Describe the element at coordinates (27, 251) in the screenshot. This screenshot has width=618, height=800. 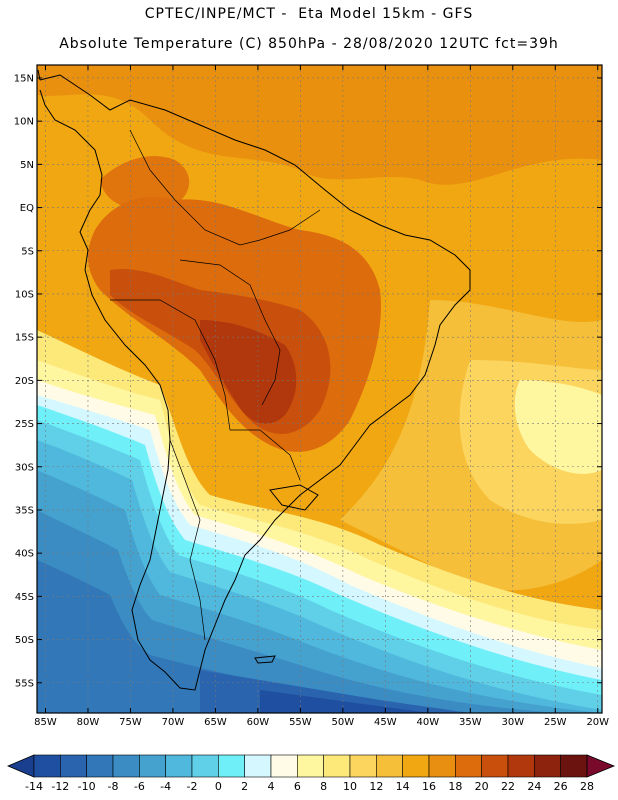
I see `lat-label: 5S` at that location.